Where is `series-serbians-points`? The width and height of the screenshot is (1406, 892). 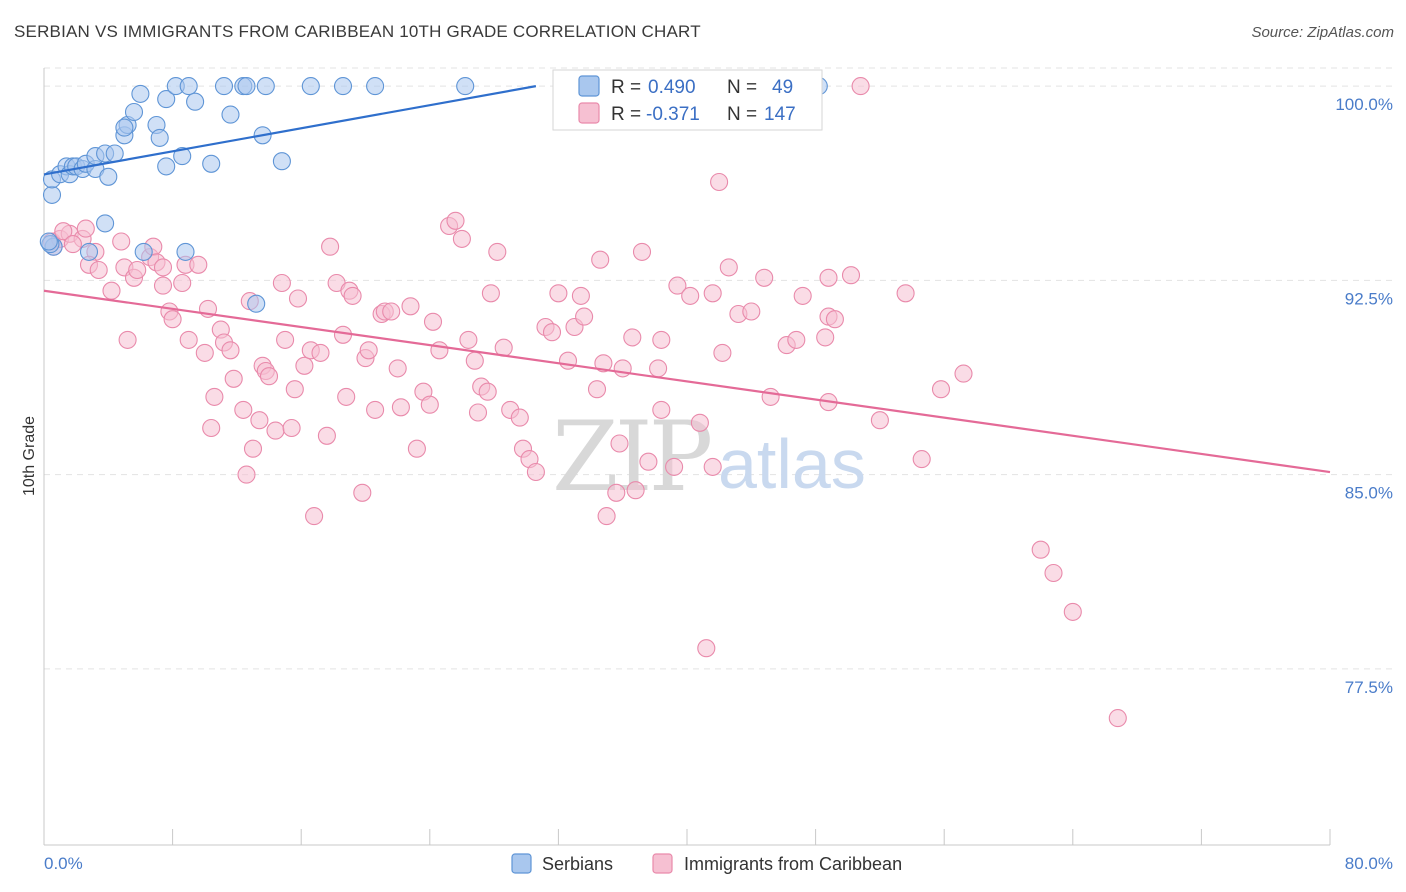 series-serbians-points is located at coordinates (433, 195).